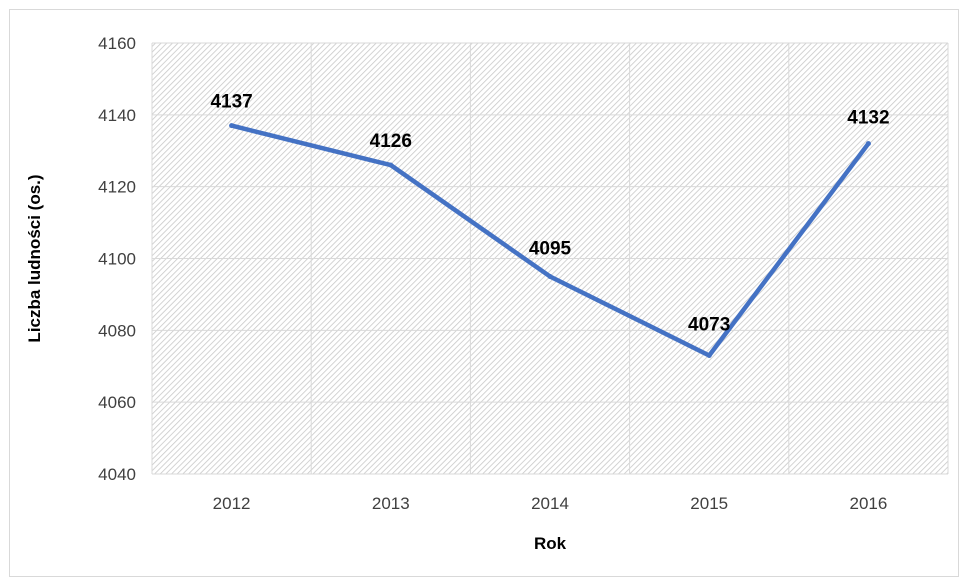 Image resolution: width=965 pixels, height=582 pixels. What do you see at coordinates (709, 324) in the screenshot?
I see `data-label: 4073` at bounding box center [709, 324].